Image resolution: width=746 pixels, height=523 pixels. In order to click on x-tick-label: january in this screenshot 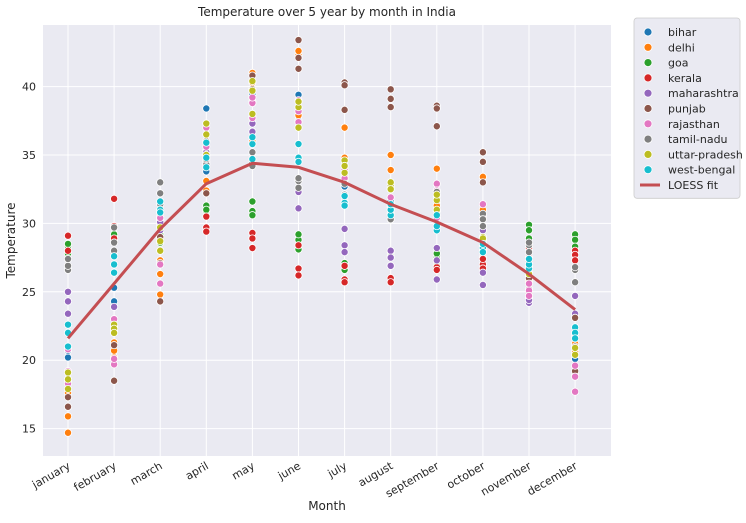, I will do `click(51, 475)`.